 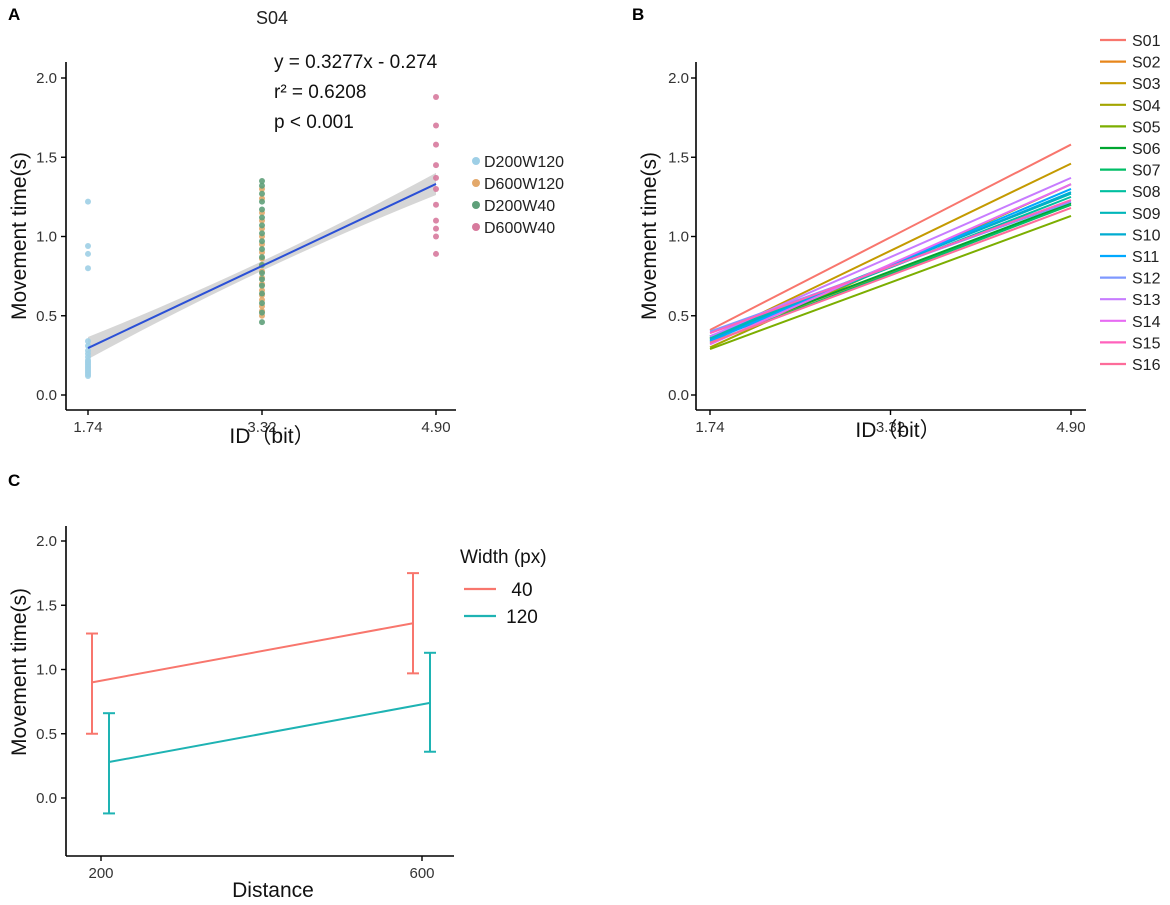 What do you see at coordinates (1146, 300) in the screenshot?
I see `panel-b-legend-label-s13: S13` at bounding box center [1146, 300].